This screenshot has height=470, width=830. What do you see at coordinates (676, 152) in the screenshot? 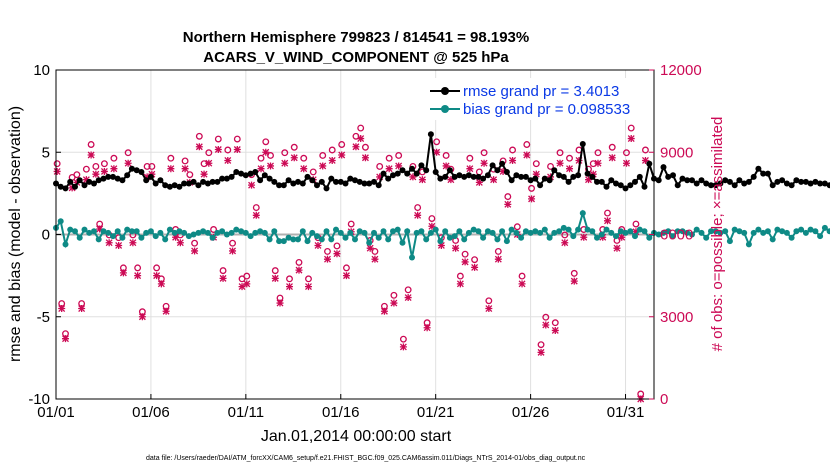
I see `y2-tick-label: 9000` at bounding box center [676, 152].